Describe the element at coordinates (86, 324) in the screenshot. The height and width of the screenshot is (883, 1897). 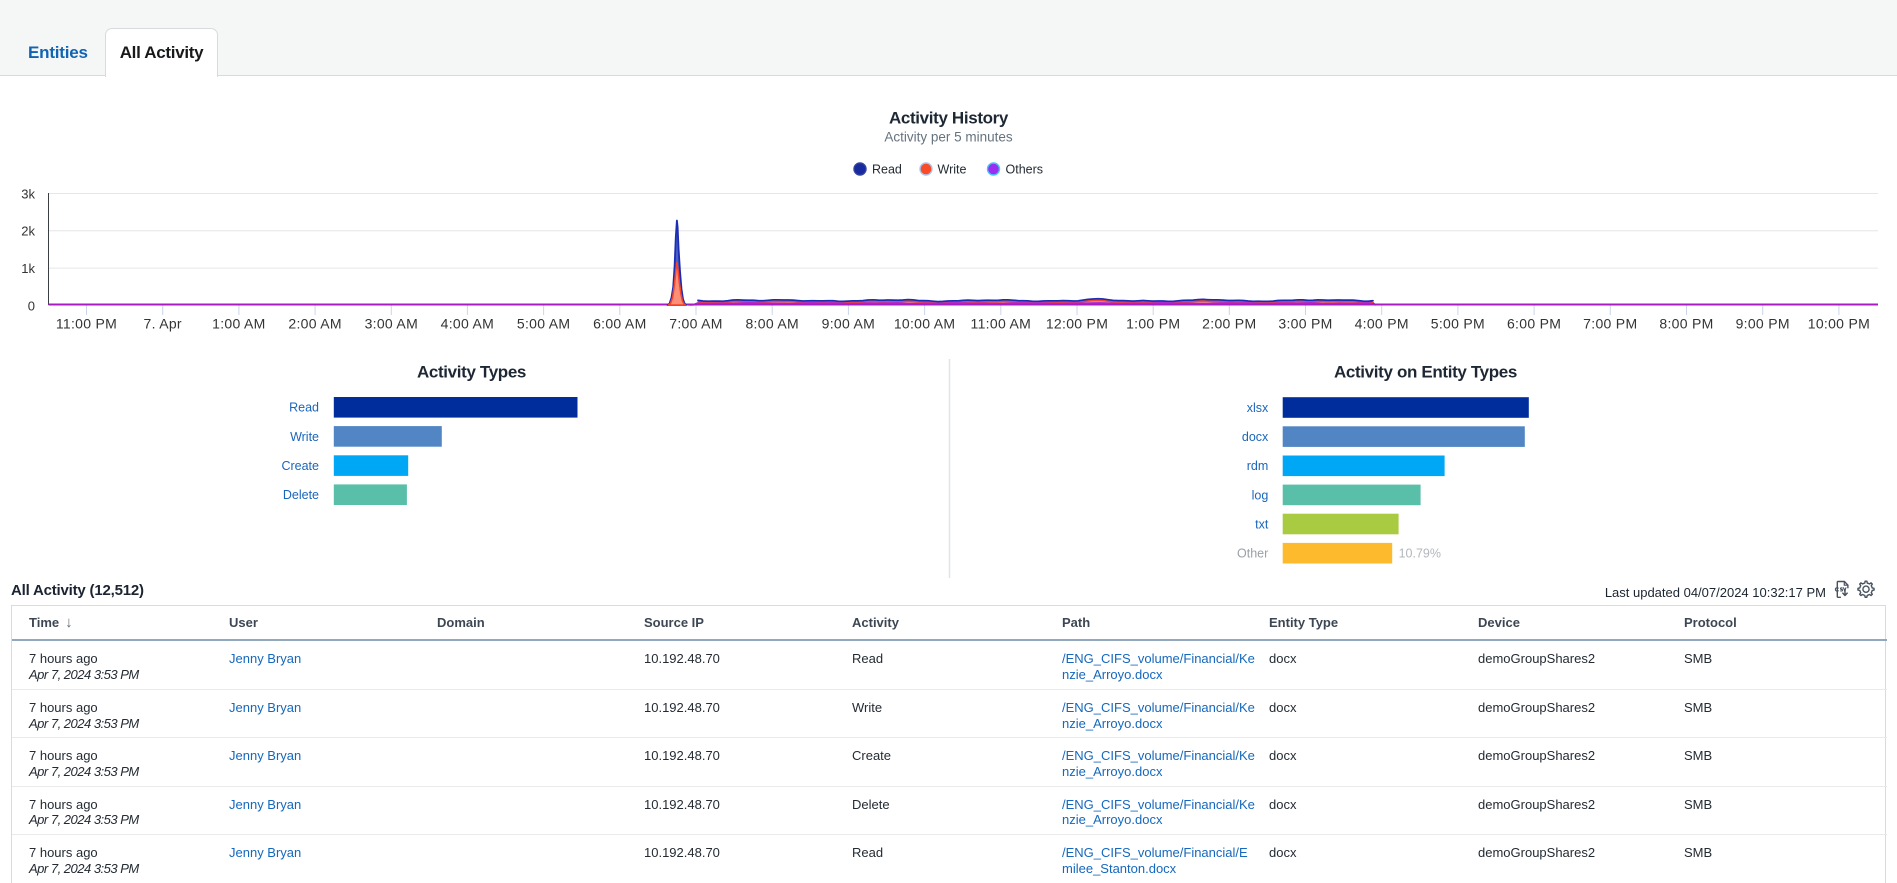
I see `svg-text: 11:00 PM` at that location.